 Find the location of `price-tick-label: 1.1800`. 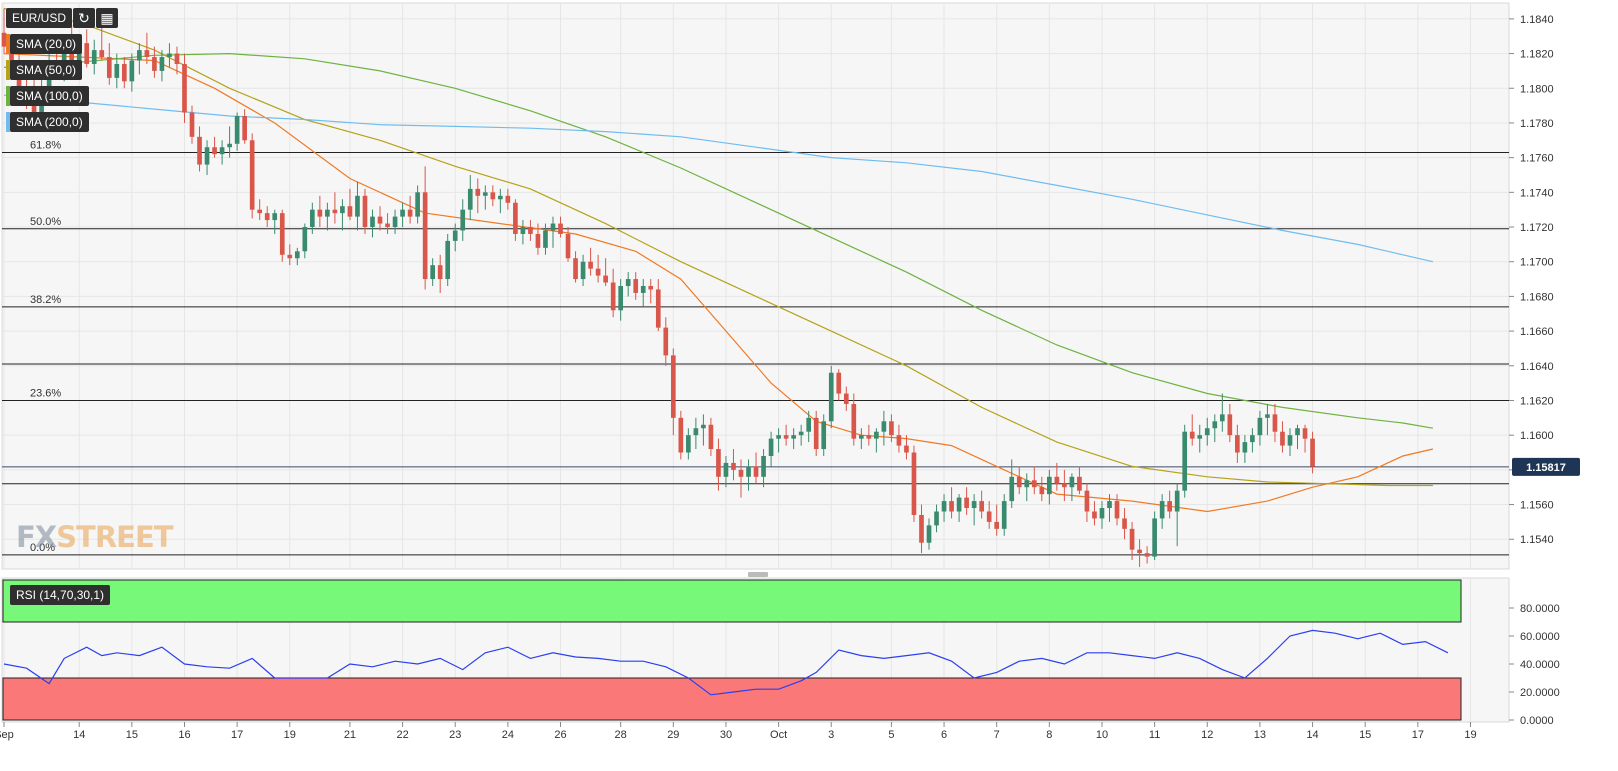

price-tick-label: 1.1800 is located at coordinates (1537, 89).